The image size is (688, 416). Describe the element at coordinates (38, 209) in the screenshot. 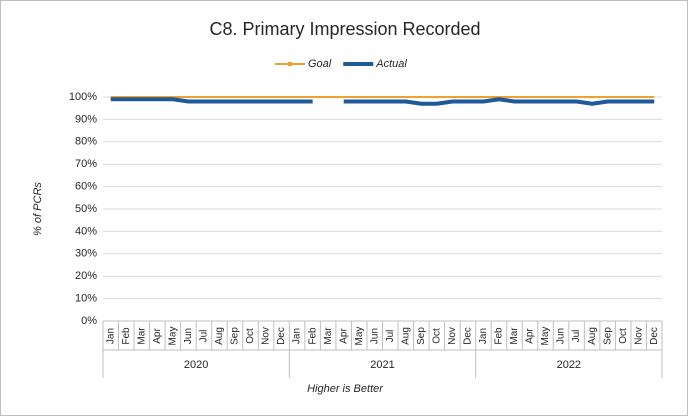

I see `y-axis-label: % of PCRs` at that location.